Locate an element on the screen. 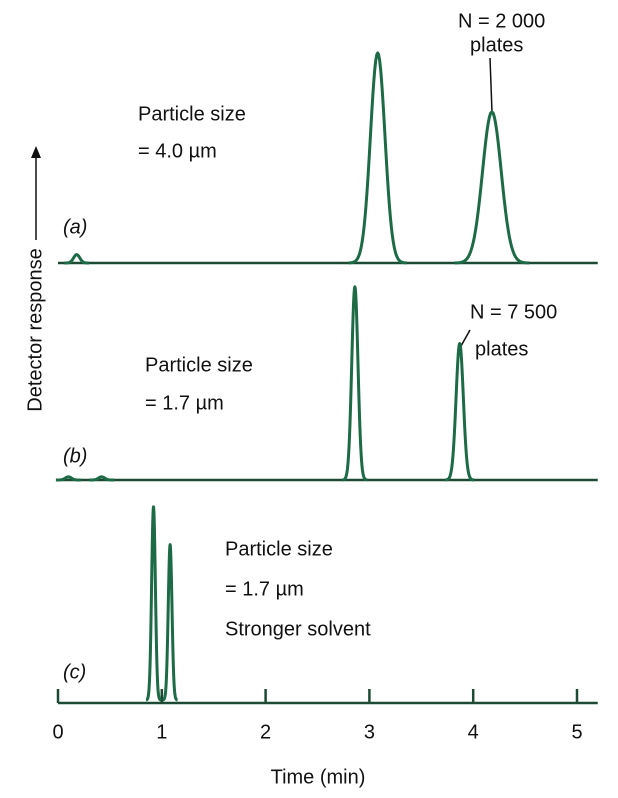 The width and height of the screenshot is (618, 798). x-tick-label: 5 is located at coordinates (576, 732).